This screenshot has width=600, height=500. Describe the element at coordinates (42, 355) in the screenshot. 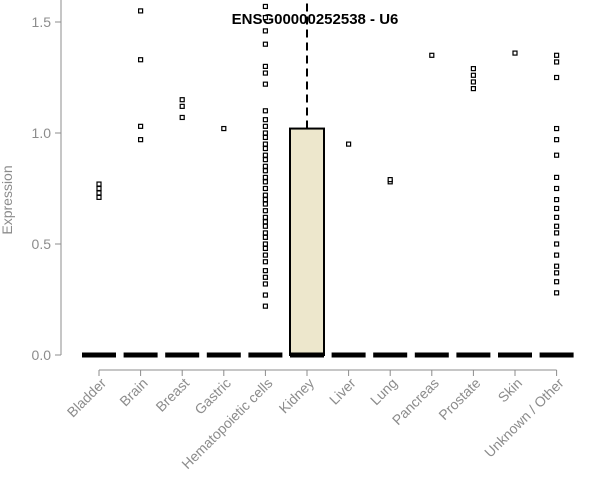

I see `y-tick-label: 0.0` at that location.